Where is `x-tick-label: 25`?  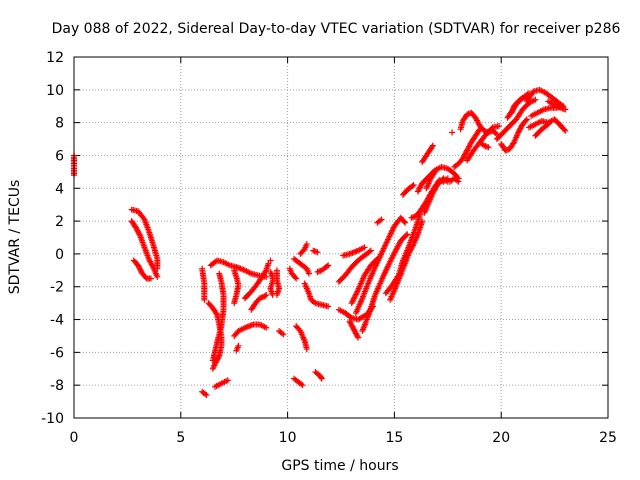 x-tick-label: 25 is located at coordinates (608, 438).